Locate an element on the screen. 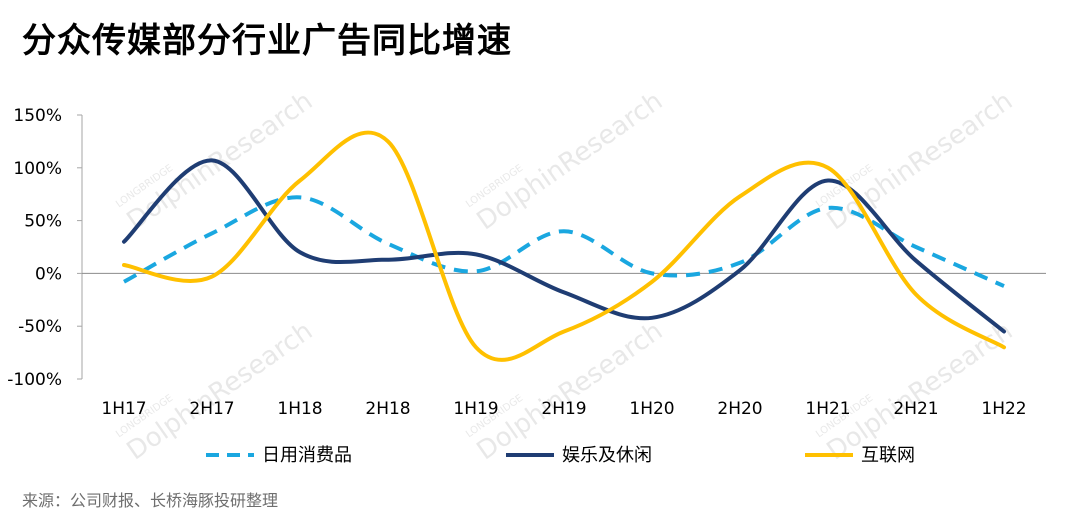 This screenshot has width=1080, height=514. legend: 日用消费品 娱乐及休闲 互联网 is located at coordinates (560, 455).